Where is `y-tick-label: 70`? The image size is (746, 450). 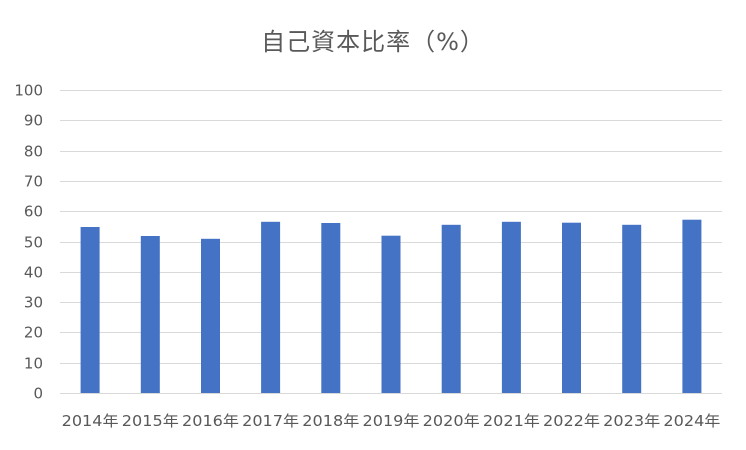
y-tick-label: 70 is located at coordinates (33, 182).